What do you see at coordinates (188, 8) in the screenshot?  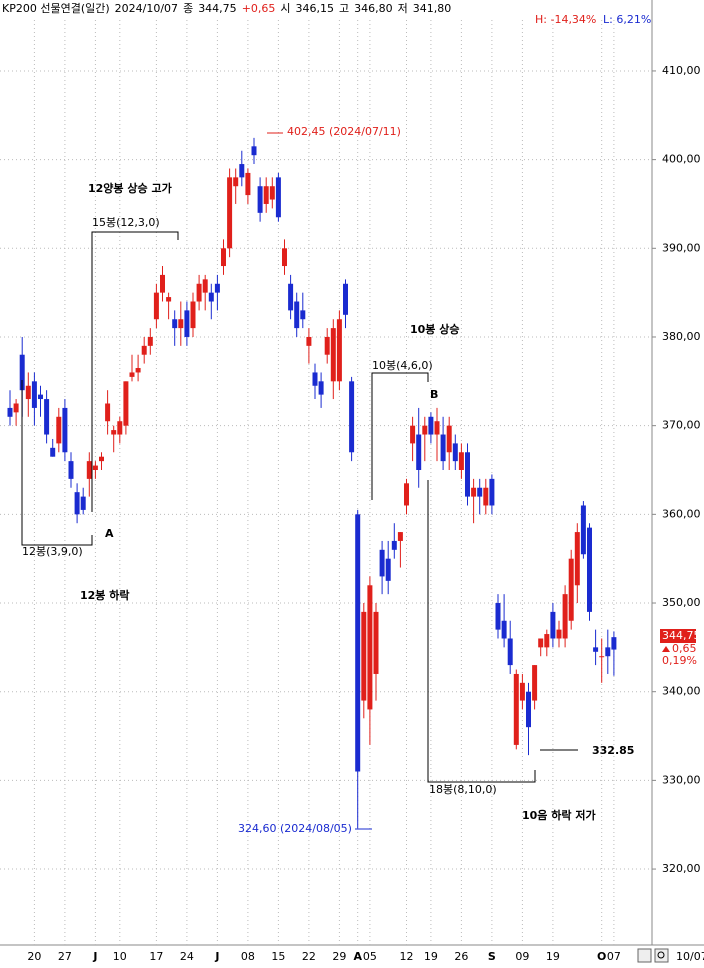 I see `header-part: 종` at bounding box center [188, 8].